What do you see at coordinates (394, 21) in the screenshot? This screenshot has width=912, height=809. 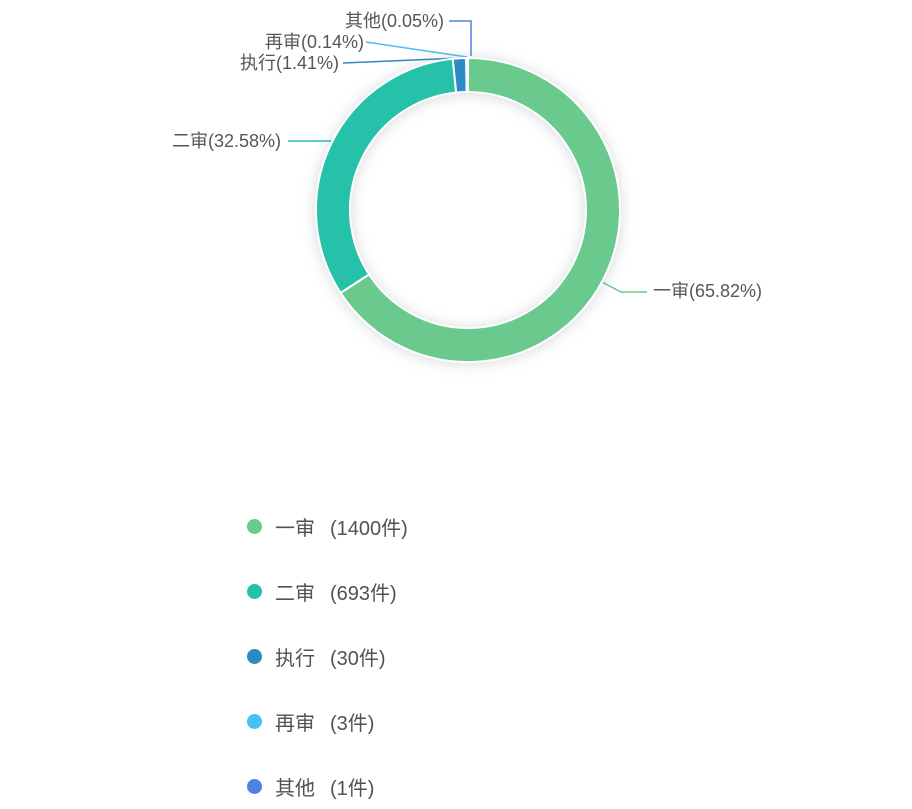 I see `pie-label-qita: 其他(0.05%)` at bounding box center [394, 21].